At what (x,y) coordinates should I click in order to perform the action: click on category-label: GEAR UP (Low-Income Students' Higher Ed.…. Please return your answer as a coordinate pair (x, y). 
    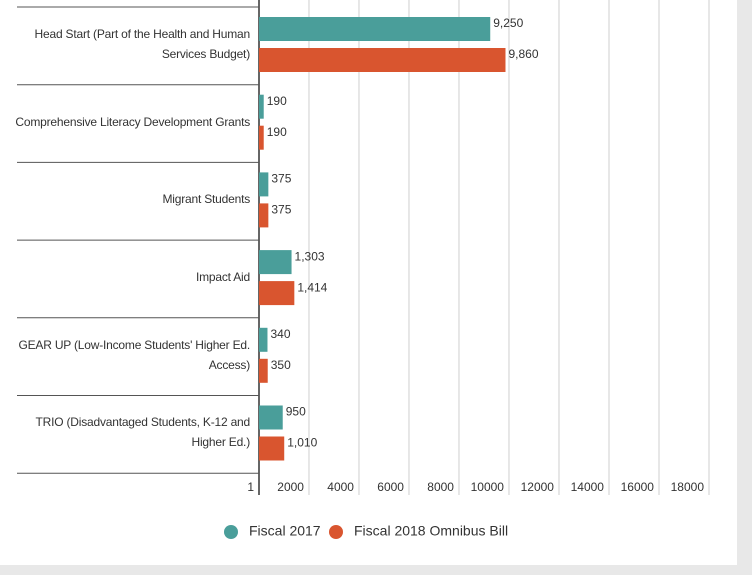
    Looking at the image, I should click on (134, 354).